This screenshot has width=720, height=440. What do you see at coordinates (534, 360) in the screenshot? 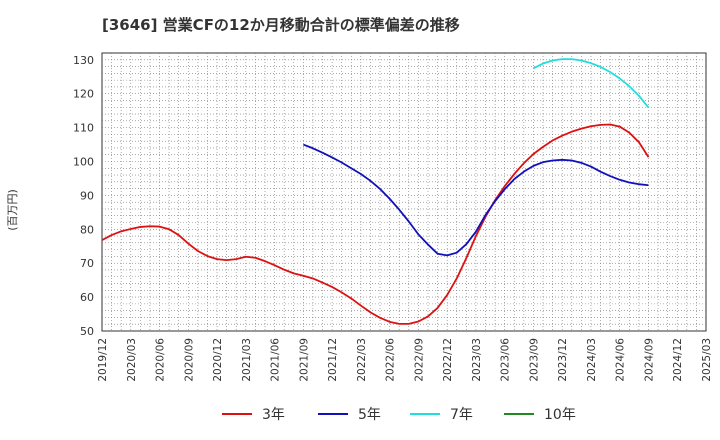
I see `x-tick-label: 2023/09` at bounding box center [534, 360].